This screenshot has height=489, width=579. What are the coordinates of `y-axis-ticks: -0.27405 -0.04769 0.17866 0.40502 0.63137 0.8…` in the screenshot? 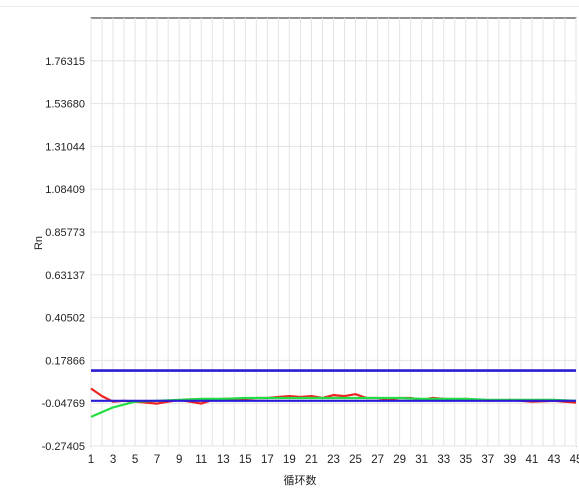 It's located at (63, 254).